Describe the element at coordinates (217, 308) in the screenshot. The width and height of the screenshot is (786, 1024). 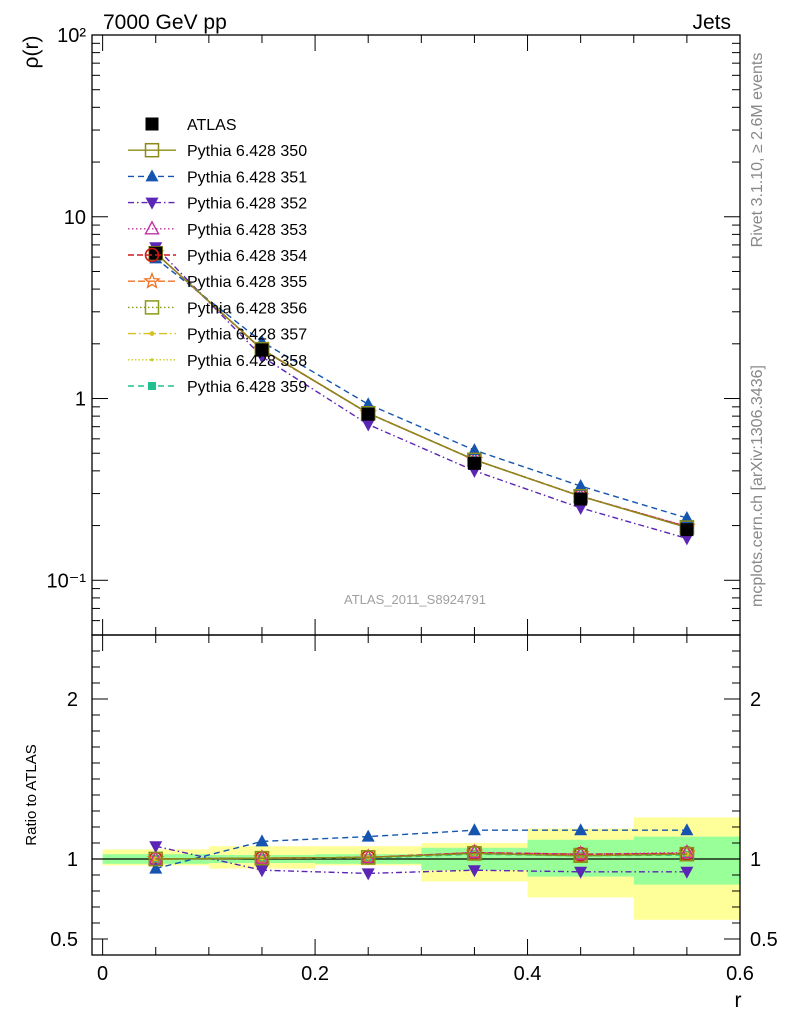
I see `legend-item-7: Pythia 6.428 356` at that location.